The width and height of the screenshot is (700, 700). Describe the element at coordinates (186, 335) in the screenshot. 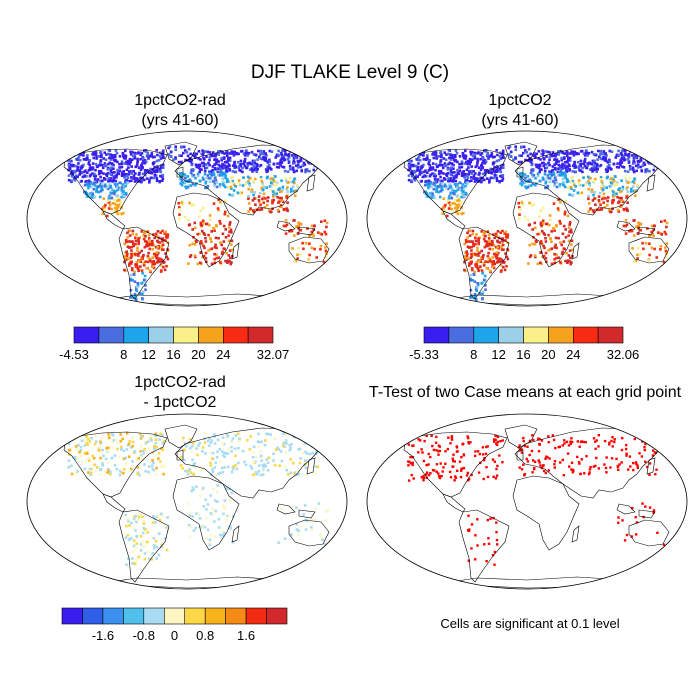

I see `colorbar-swatch` at that location.